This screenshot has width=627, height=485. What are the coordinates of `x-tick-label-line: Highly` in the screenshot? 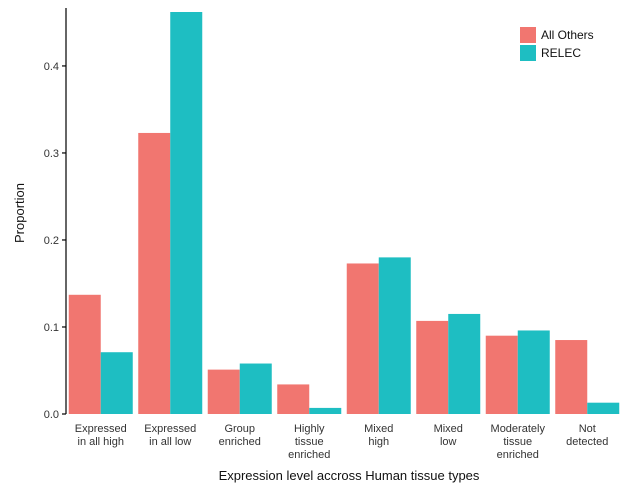 It's located at (309, 429).